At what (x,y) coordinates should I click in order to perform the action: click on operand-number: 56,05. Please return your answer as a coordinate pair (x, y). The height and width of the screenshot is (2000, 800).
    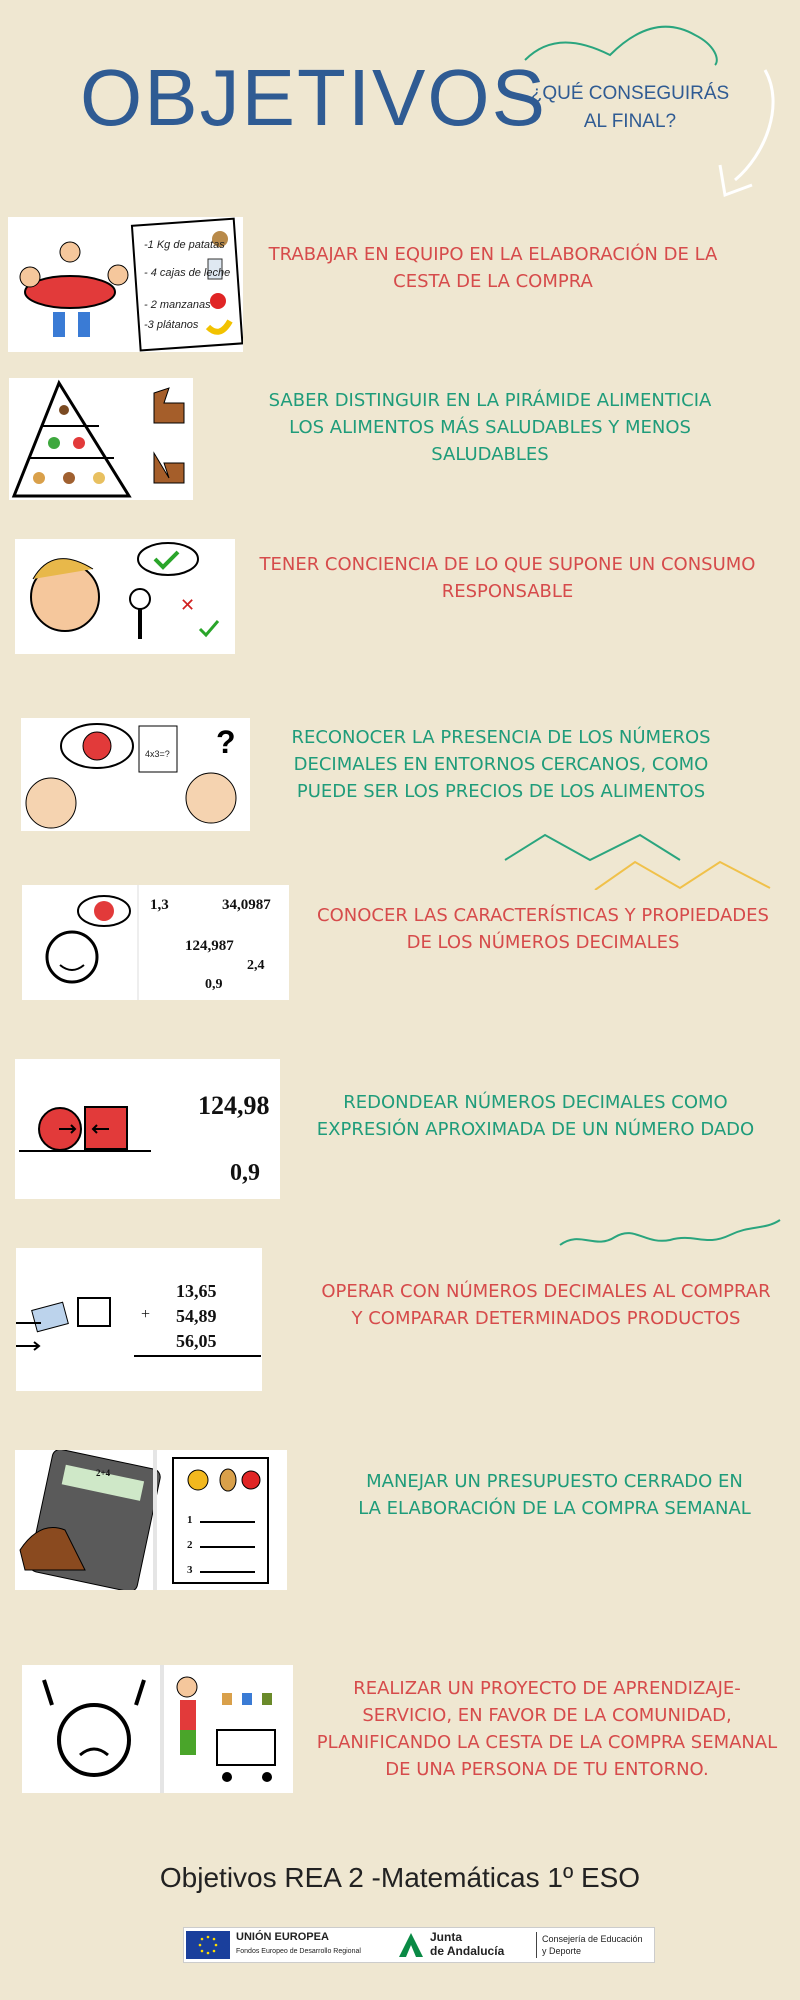
    Looking at the image, I should click on (196, 1341).